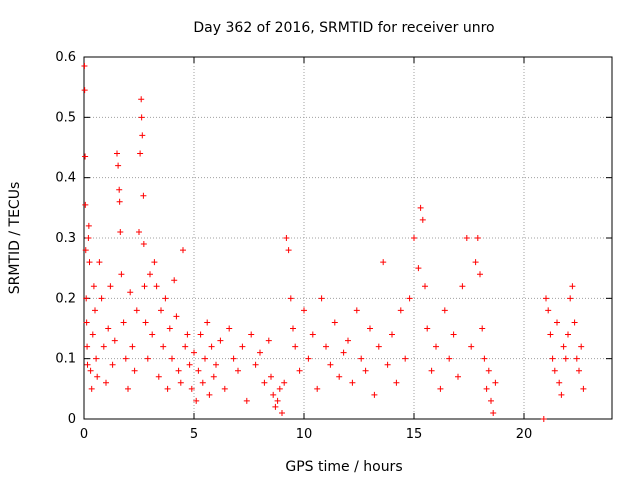 The image size is (640, 480). I want to click on y-tick-label: 0.1, so click(65, 359).